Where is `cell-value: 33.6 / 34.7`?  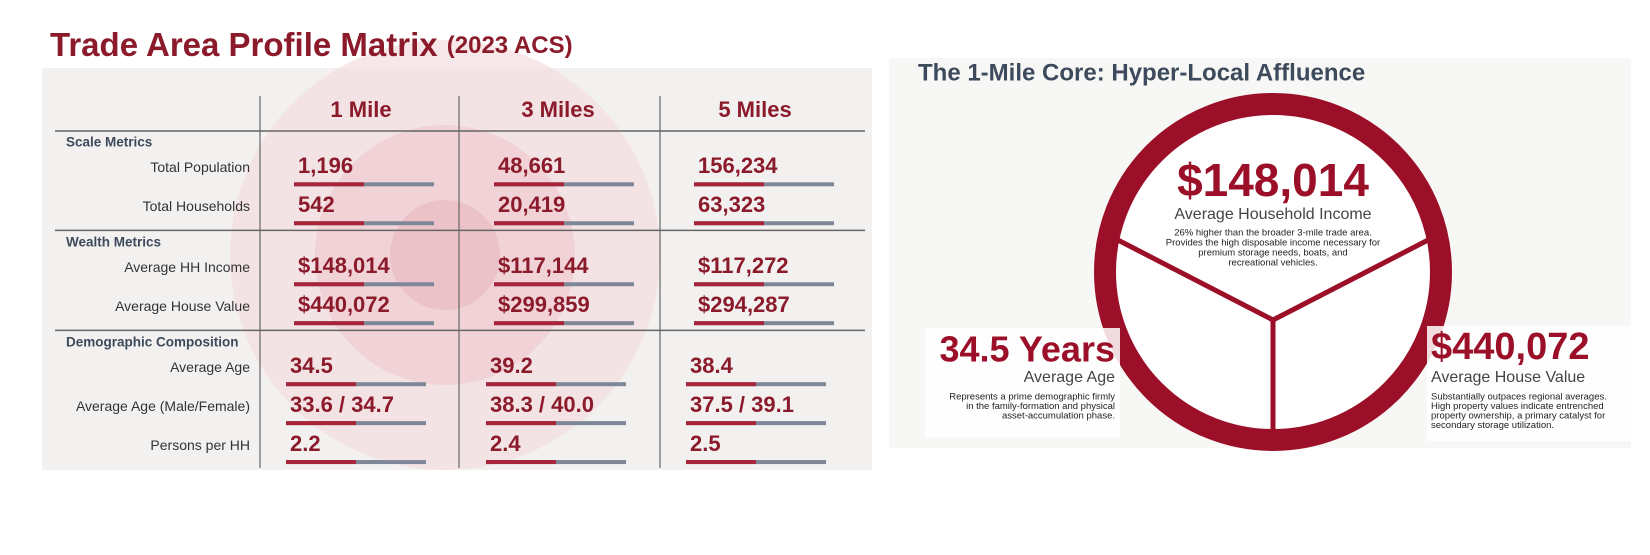 cell-value: 33.6 / 34.7 is located at coordinates (342, 404).